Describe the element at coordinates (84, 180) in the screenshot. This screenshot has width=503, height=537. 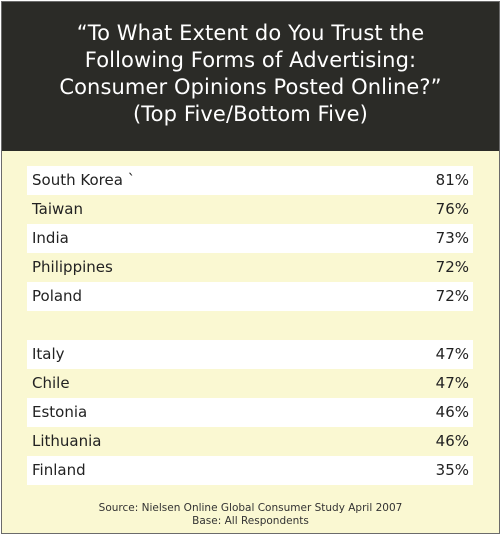
I see `country-label: South Korea `` at that location.